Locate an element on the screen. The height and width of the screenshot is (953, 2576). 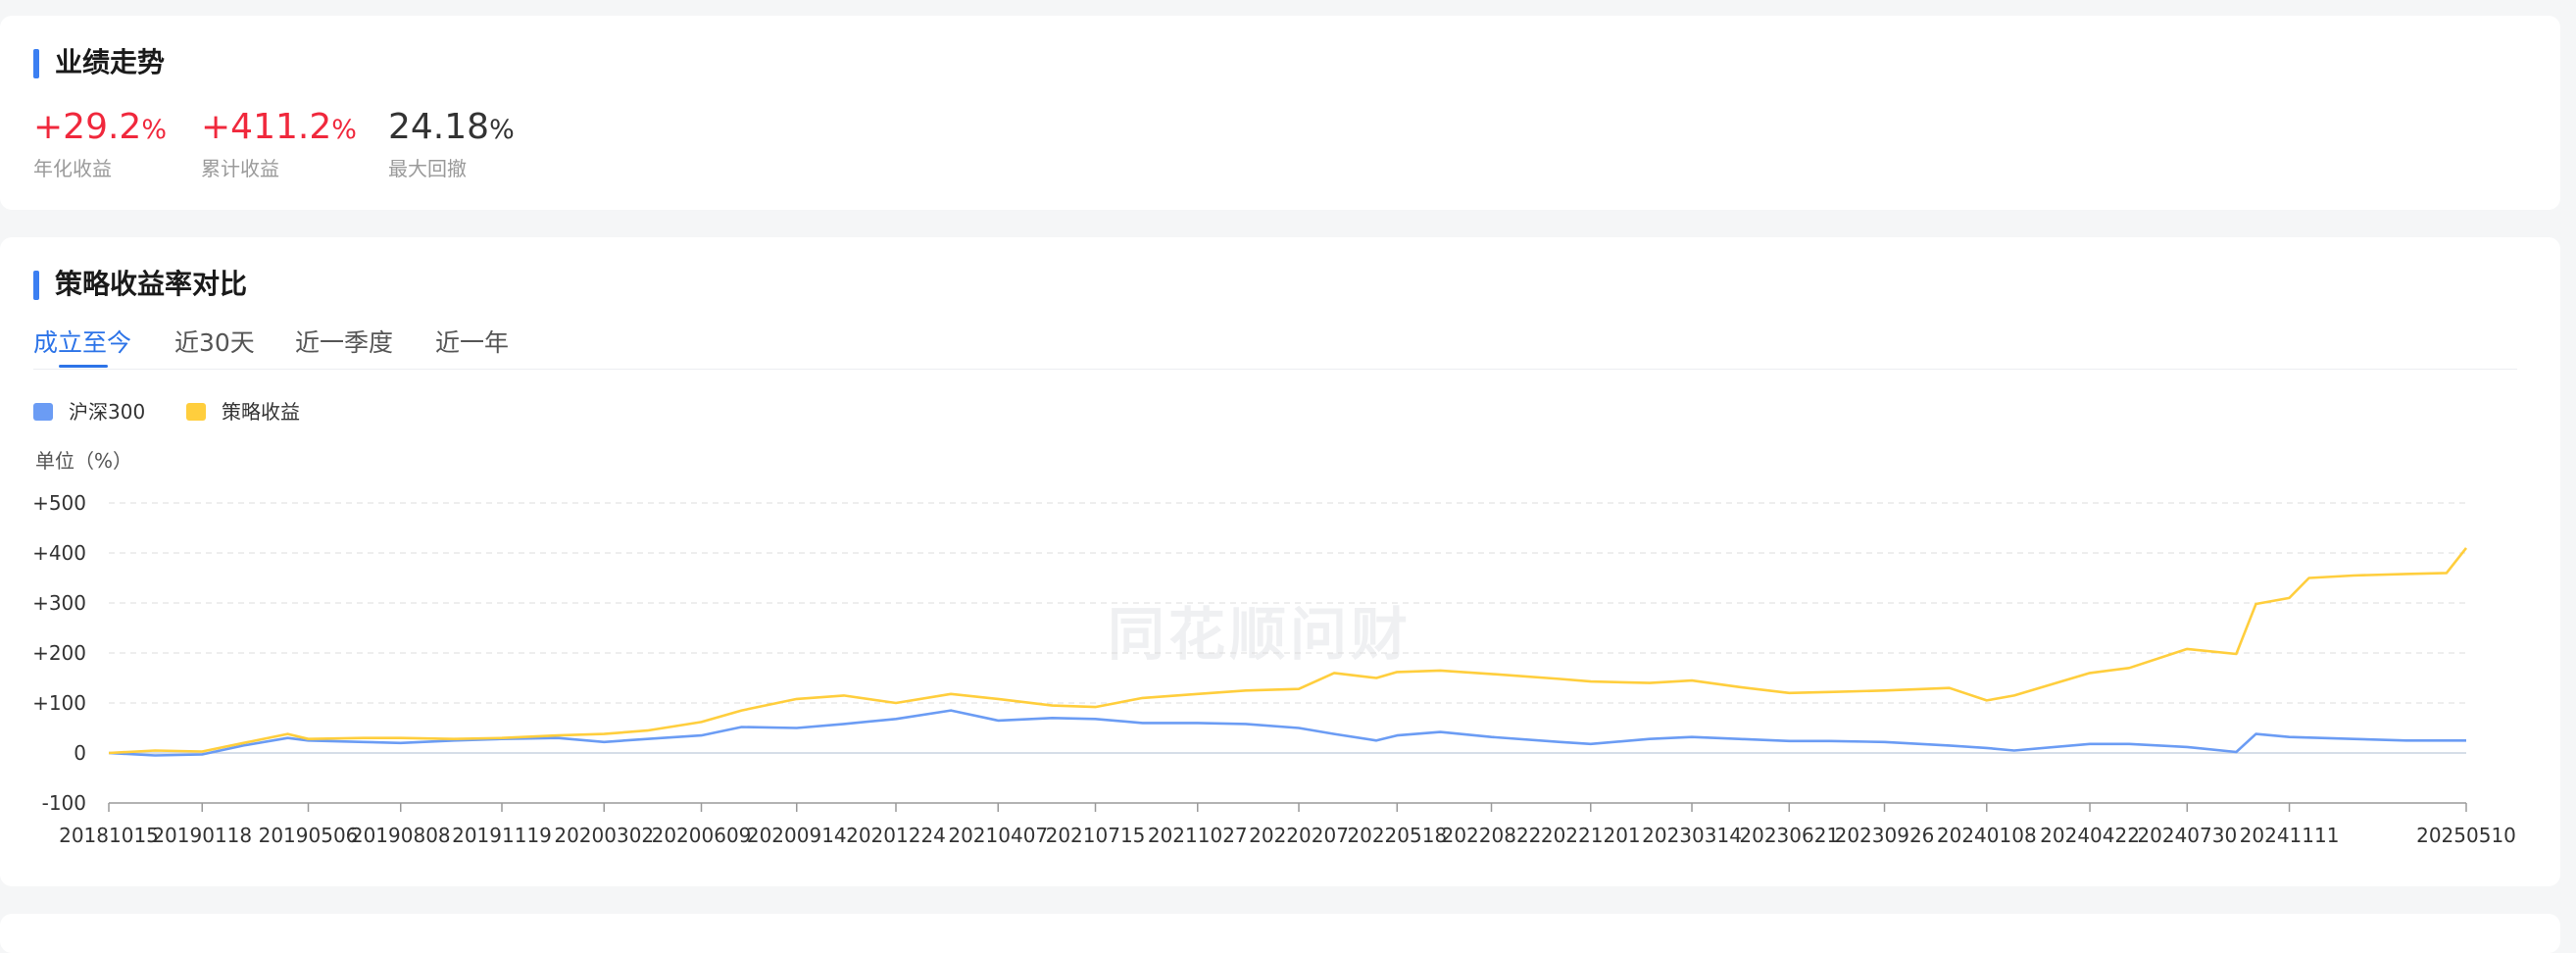
max-drawdown-label: 最大回撤 is located at coordinates (427, 168).